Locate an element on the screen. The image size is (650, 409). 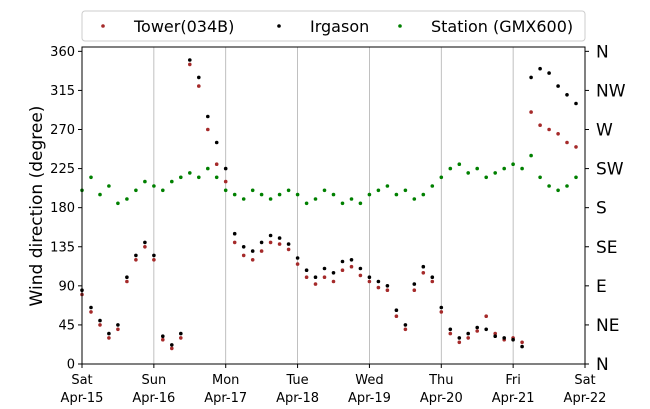
y-tick-label: 0 is located at coordinates (71, 365).